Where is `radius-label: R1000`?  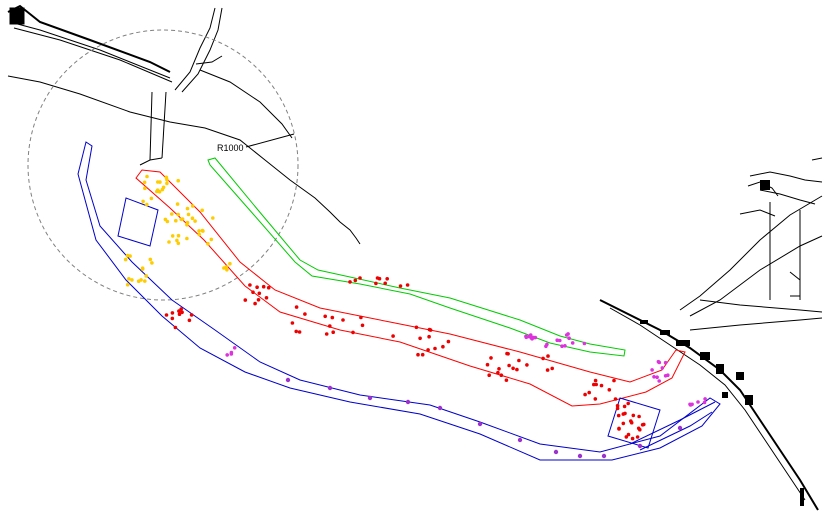 radius-label: R1000 is located at coordinates (230, 148).